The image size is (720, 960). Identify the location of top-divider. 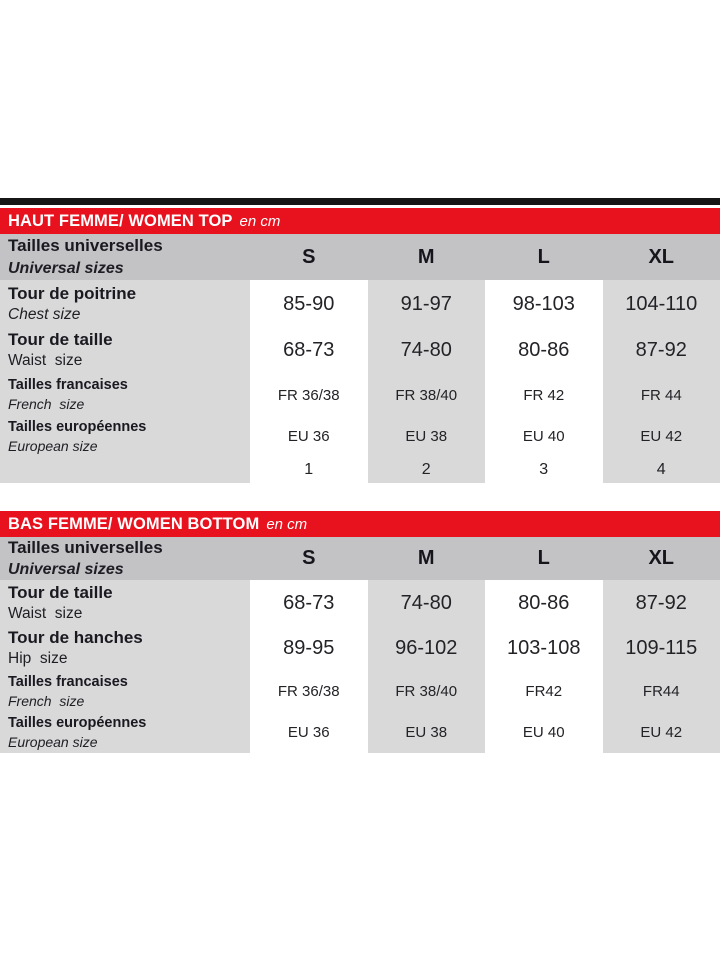
(360, 201).